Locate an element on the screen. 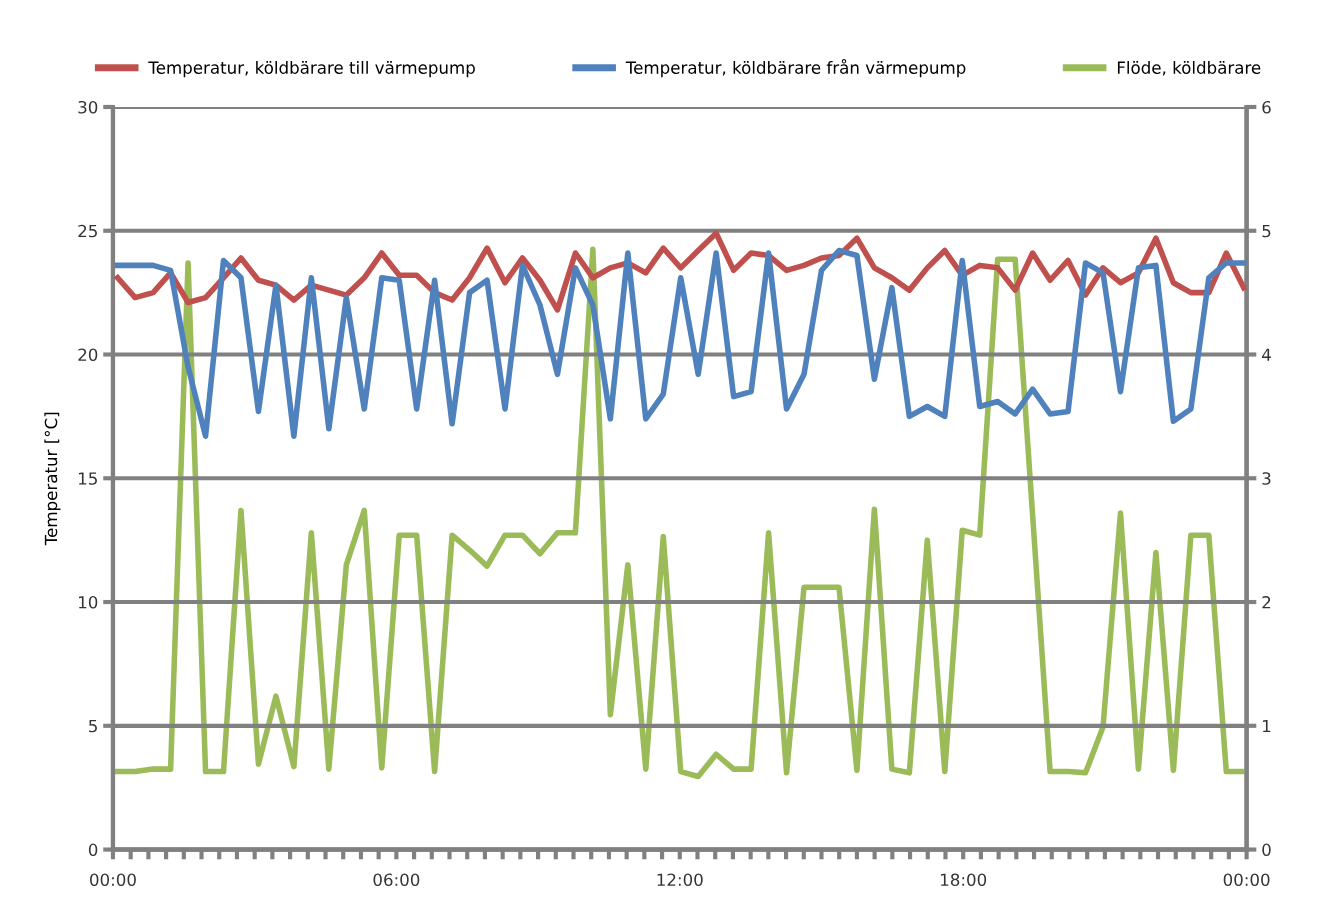  legend-label: Flöde, köldbärare is located at coordinates (1189, 68).